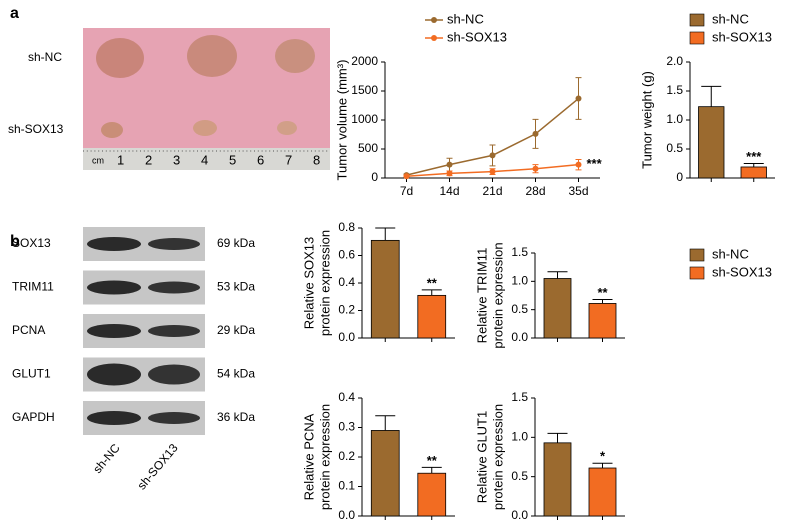  I want to click on row-label: sh-SOX13, so click(36, 129).